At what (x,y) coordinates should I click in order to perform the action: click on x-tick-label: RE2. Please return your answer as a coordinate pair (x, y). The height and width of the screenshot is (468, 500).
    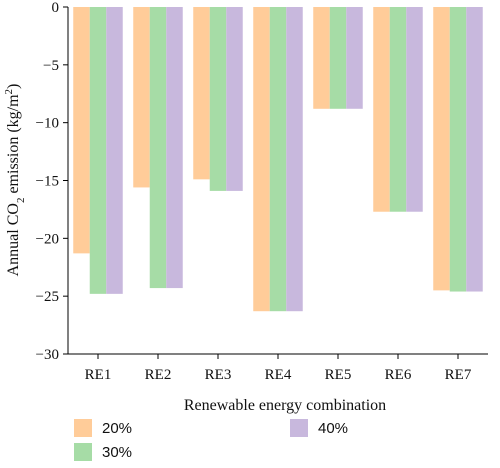
    Looking at the image, I should click on (158, 375).